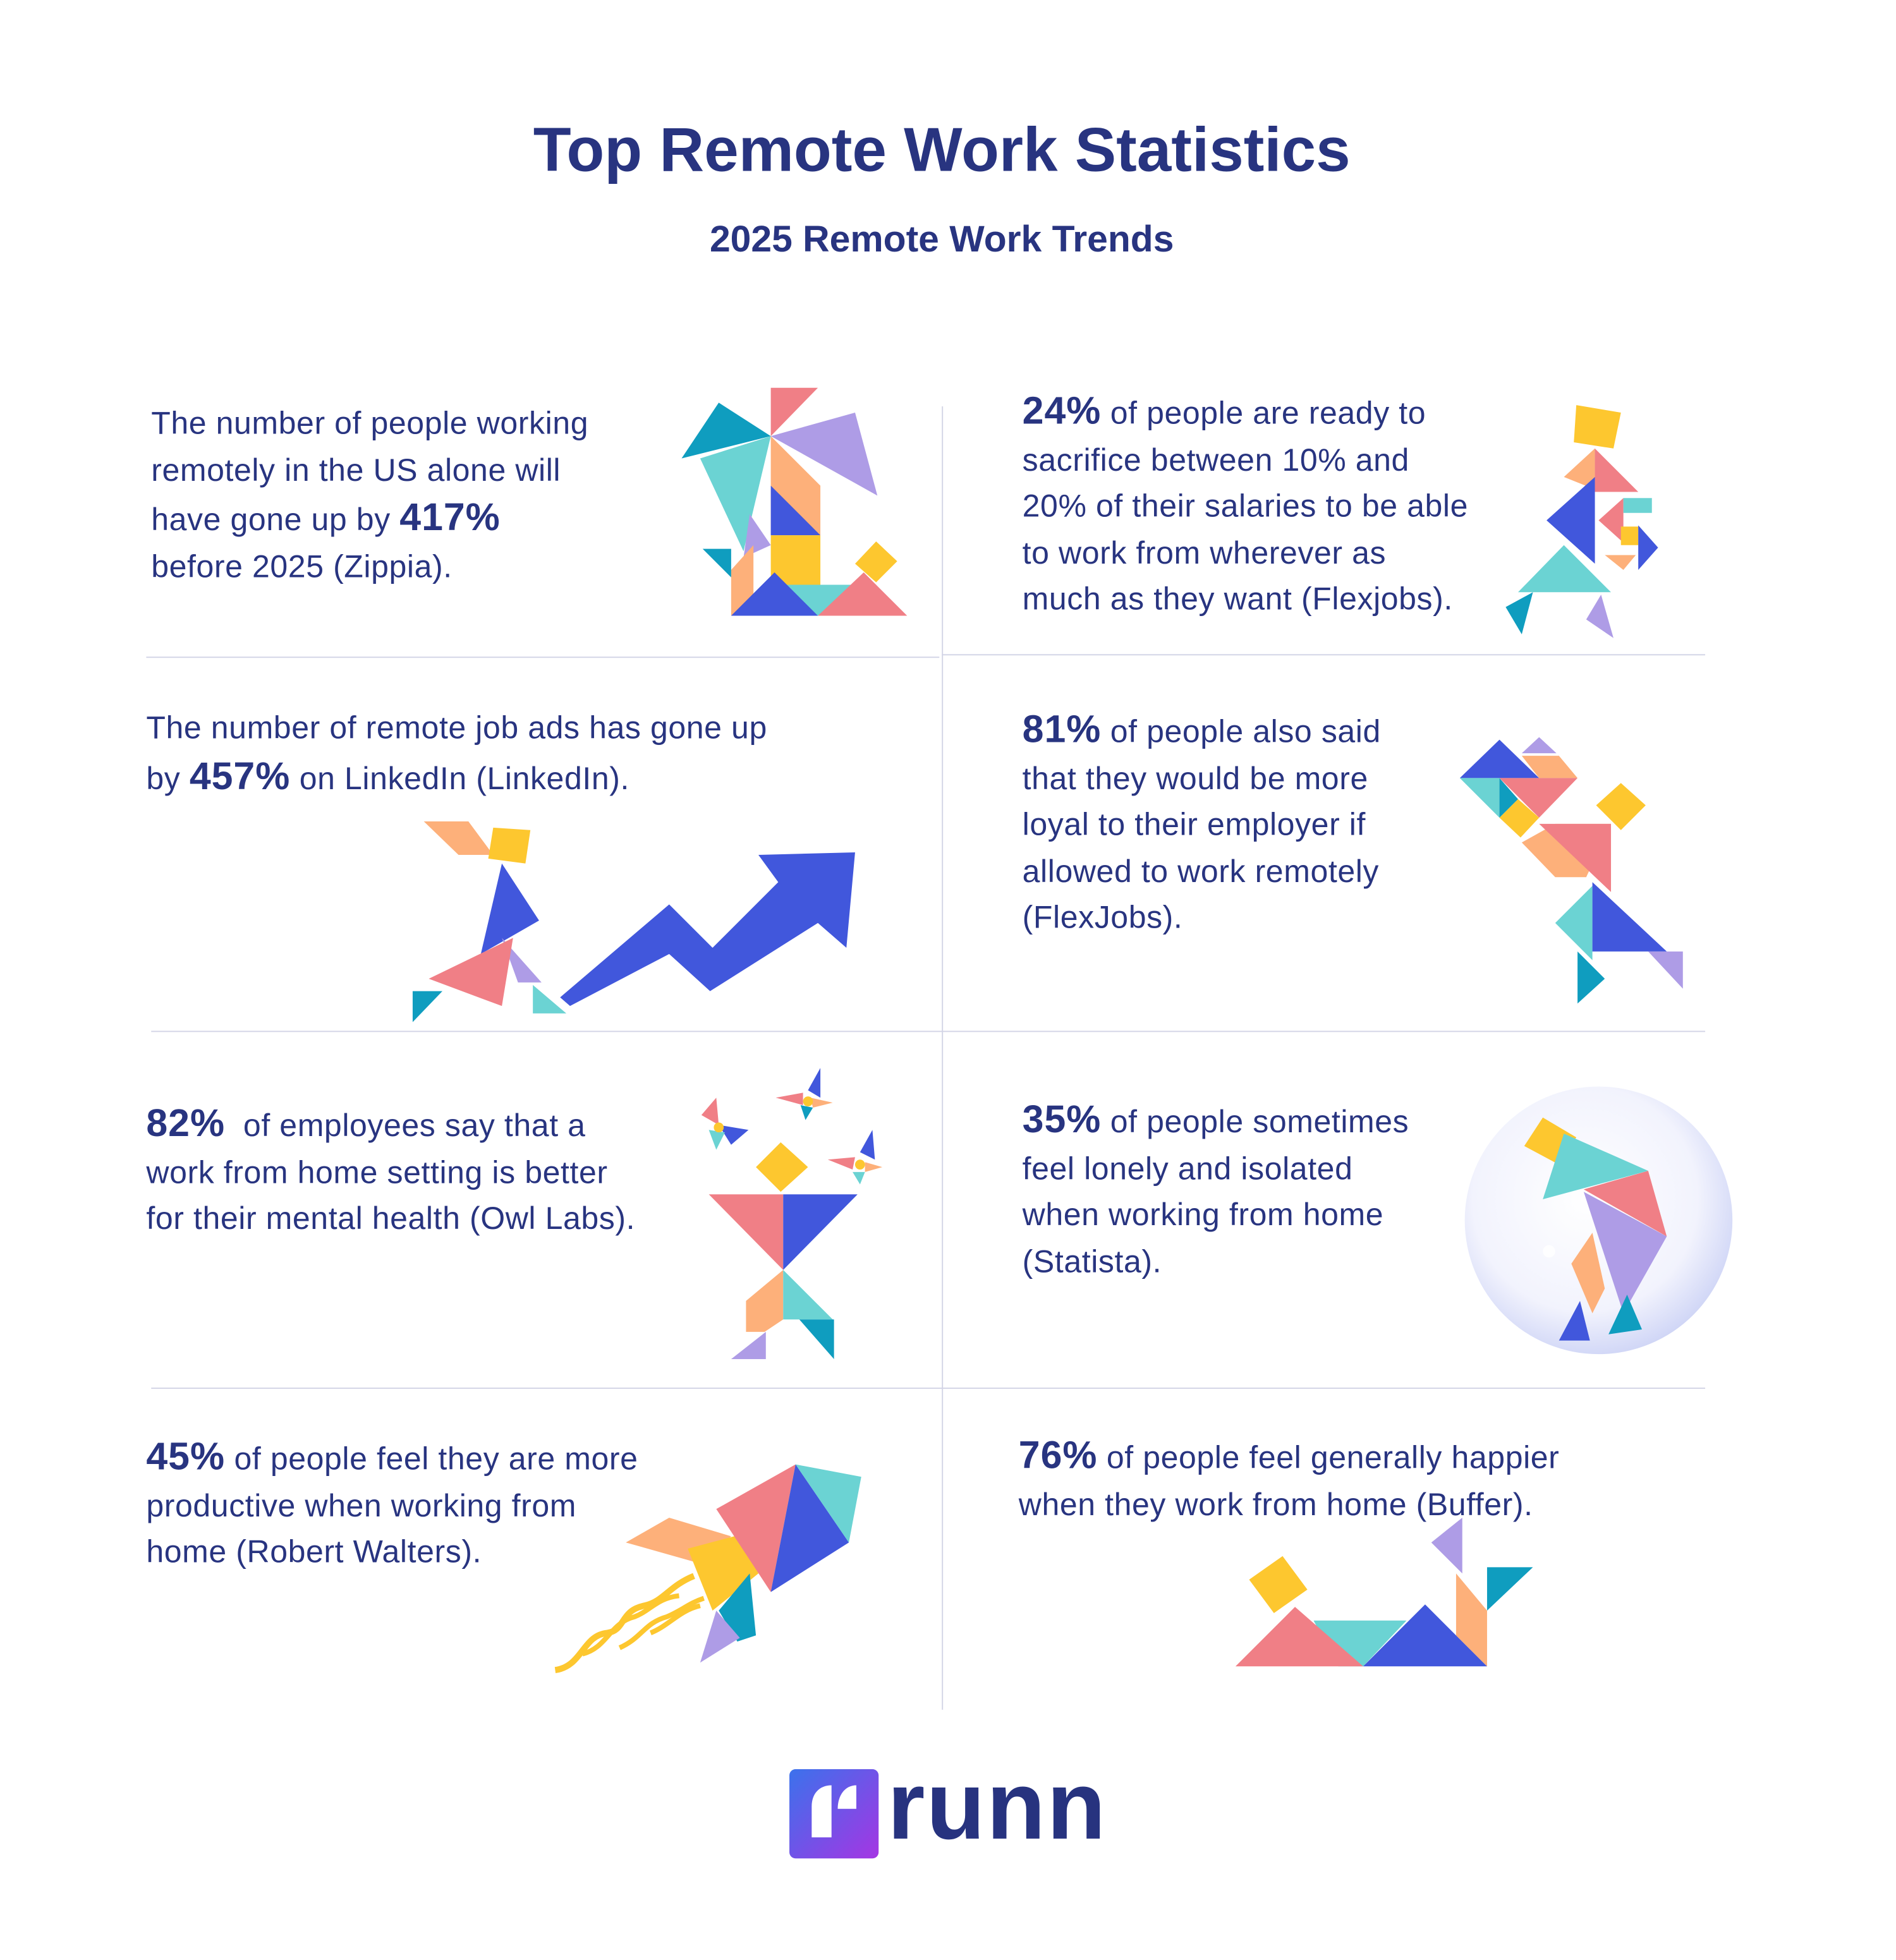 The width and height of the screenshot is (1896, 1960). What do you see at coordinates (792, 1213) in the screenshot?
I see `butterfly-figure-illustration` at bounding box center [792, 1213].